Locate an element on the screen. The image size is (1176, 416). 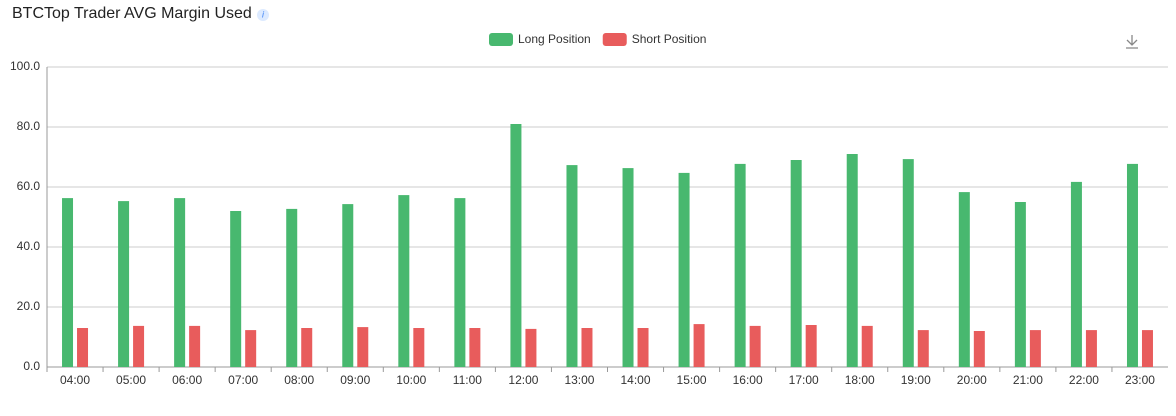
x-tick-label: 15:00 is located at coordinates (692, 380).